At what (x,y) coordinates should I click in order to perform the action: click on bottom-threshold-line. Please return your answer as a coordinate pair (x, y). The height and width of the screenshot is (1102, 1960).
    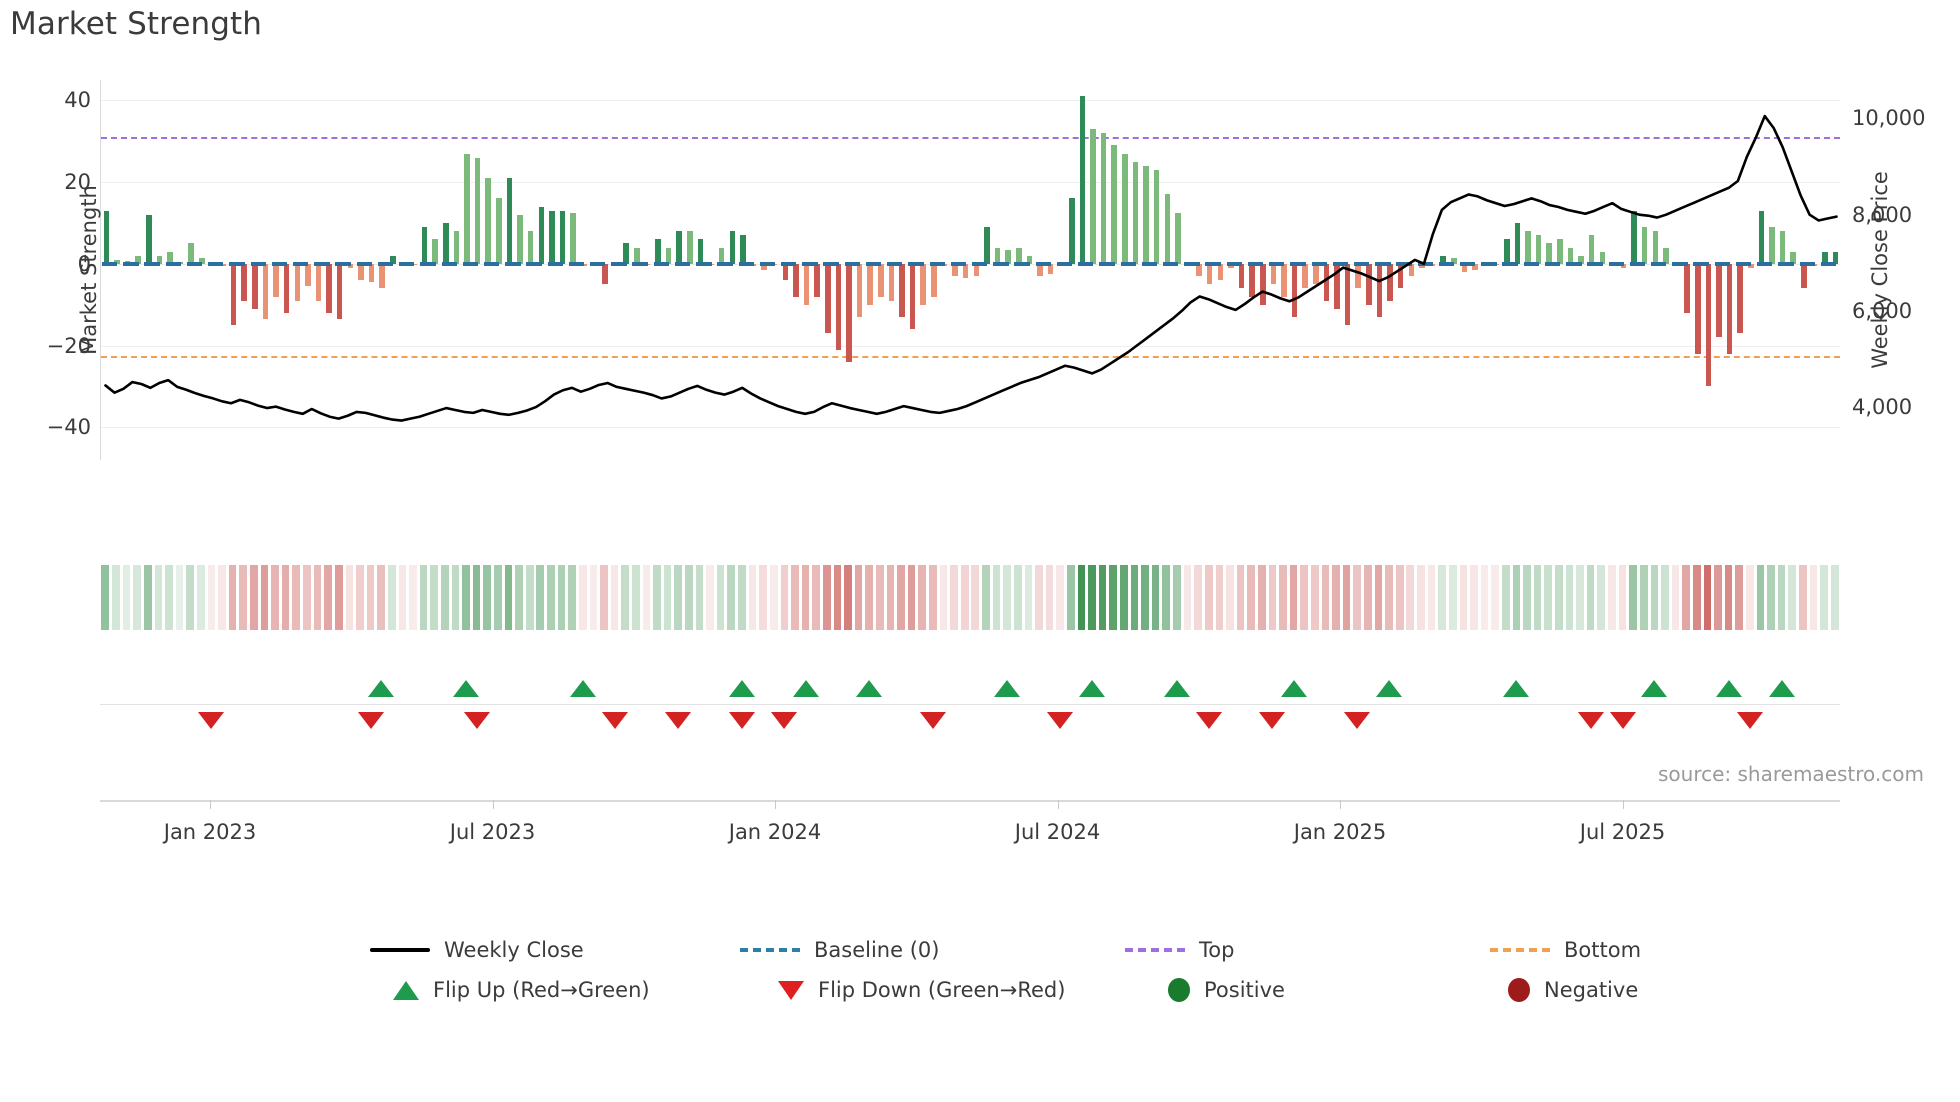
    Looking at the image, I should click on (970, 356).